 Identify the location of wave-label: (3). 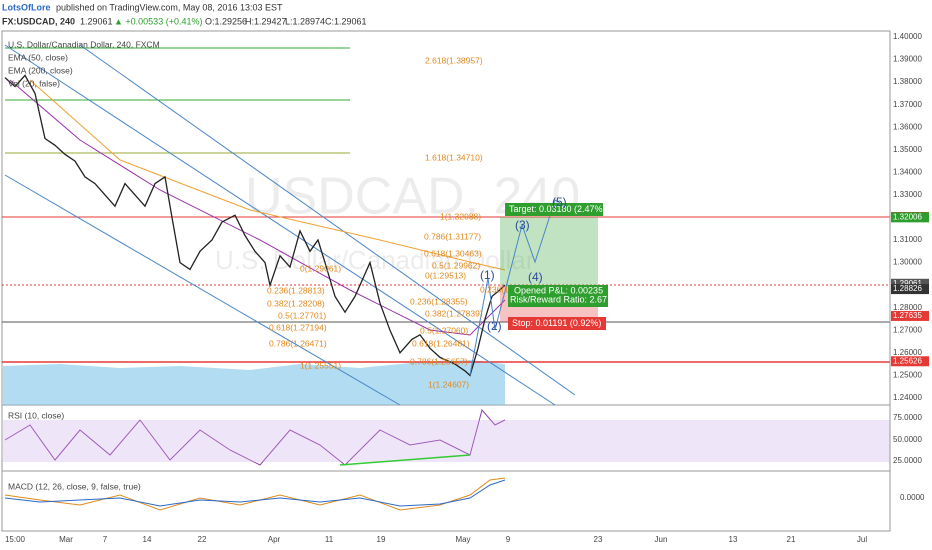
(522, 225).